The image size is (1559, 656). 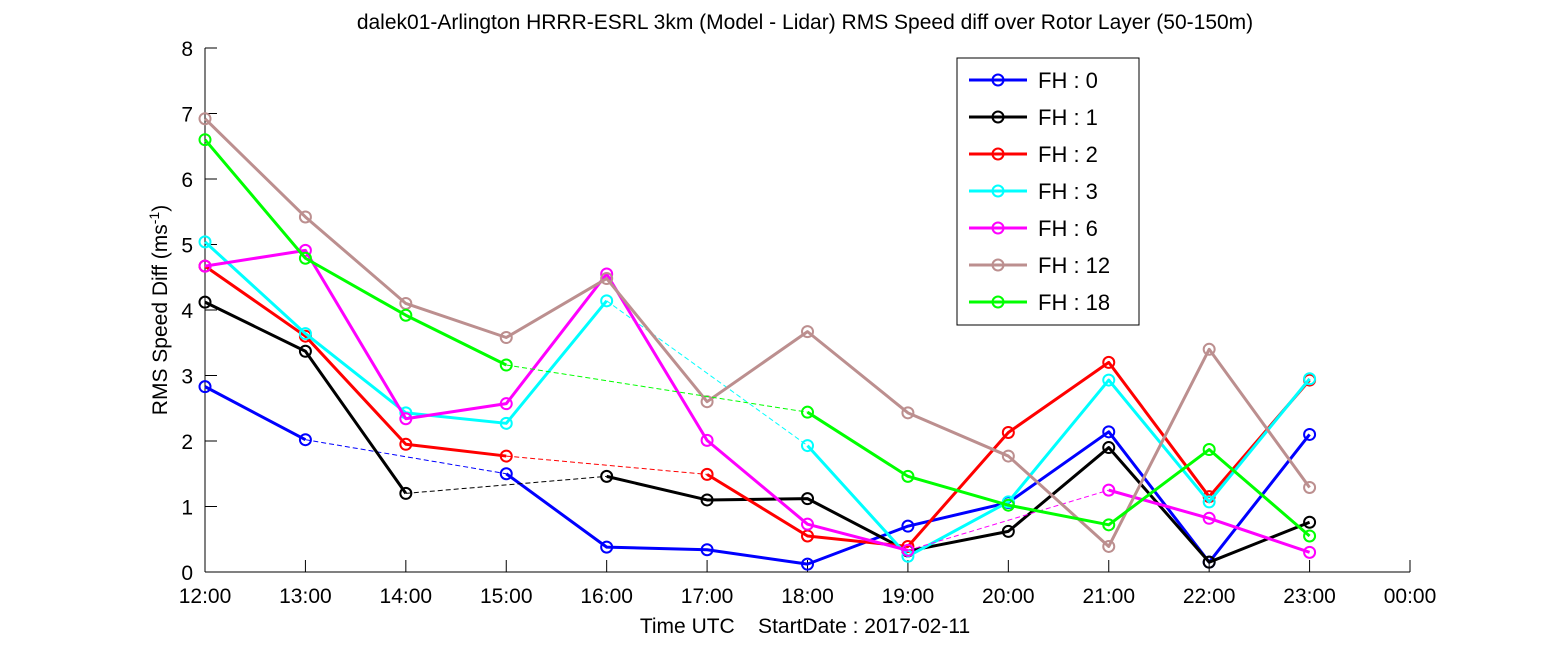 I want to click on x-tick-label: 14:00, so click(x=406, y=596).